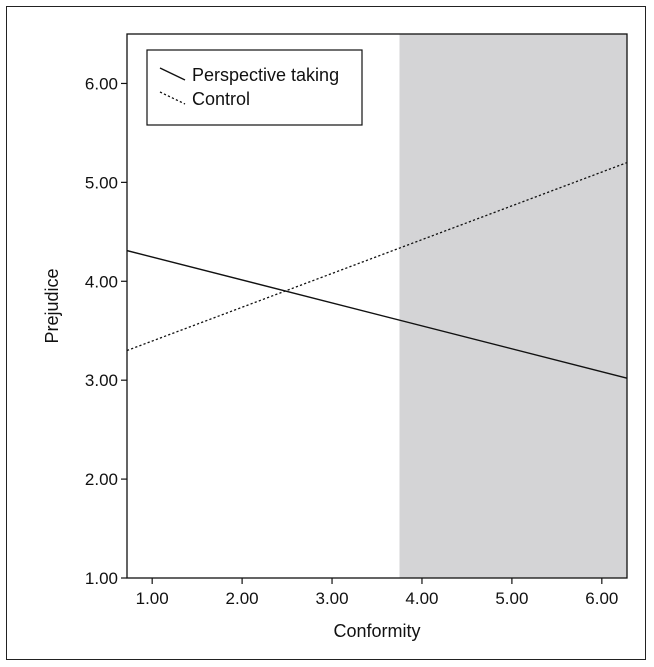 Image resolution: width=654 pixels, height=667 pixels. Describe the element at coordinates (52, 305) in the screenshot. I see `y-axis-label: Prejudice` at that location.